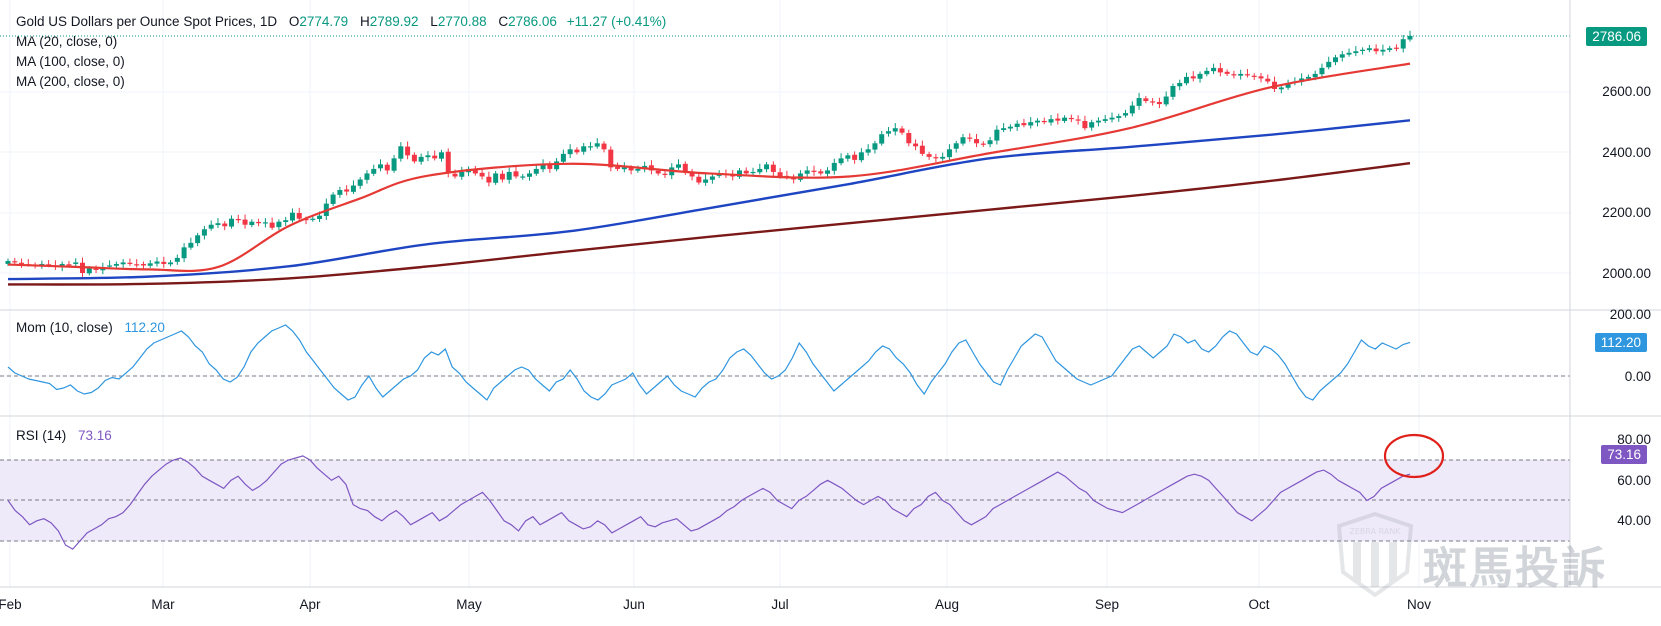  Describe the element at coordinates (64, 436) in the screenshot. I see `rsi-legend: RSI (14) 73.16` at that location.